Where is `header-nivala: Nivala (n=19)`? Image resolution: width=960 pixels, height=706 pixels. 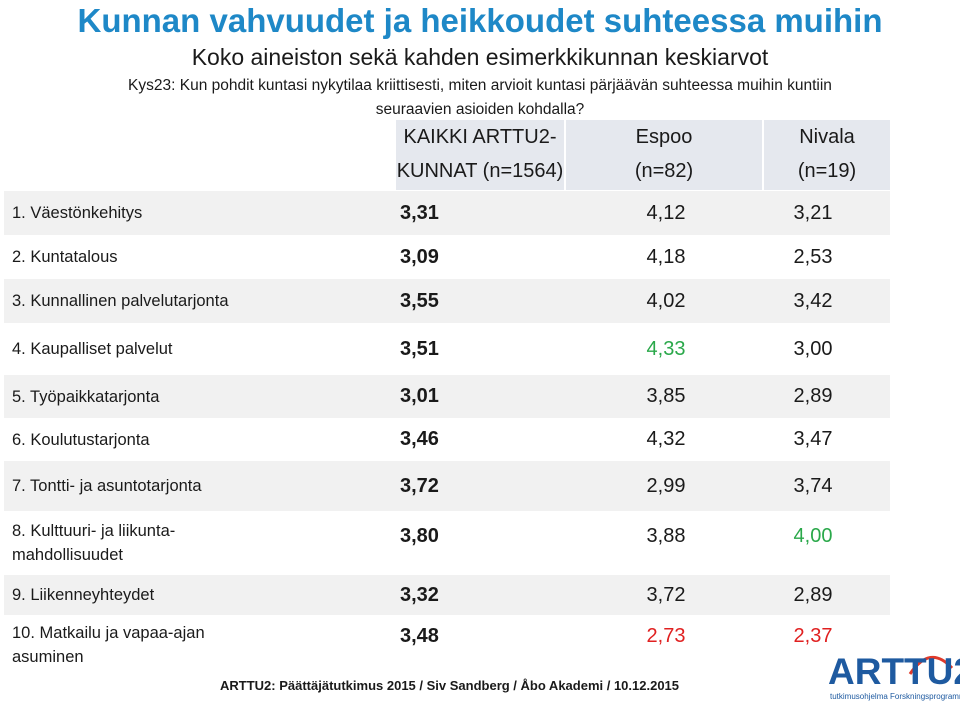 header-nivala: Nivala (n=19) is located at coordinates (827, 155).